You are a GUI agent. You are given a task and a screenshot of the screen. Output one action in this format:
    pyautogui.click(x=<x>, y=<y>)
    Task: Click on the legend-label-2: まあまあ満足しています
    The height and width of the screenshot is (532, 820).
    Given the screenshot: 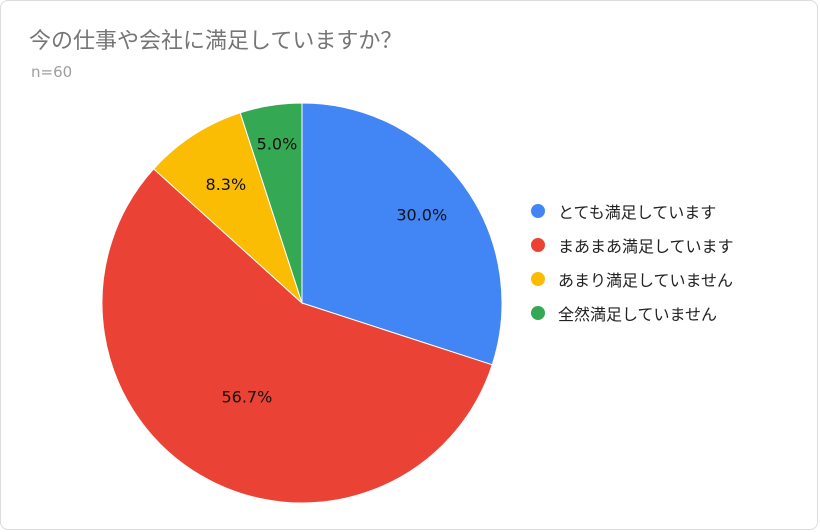 What is the action you would take?
    pyautogui.click(x=646, y=246)
    